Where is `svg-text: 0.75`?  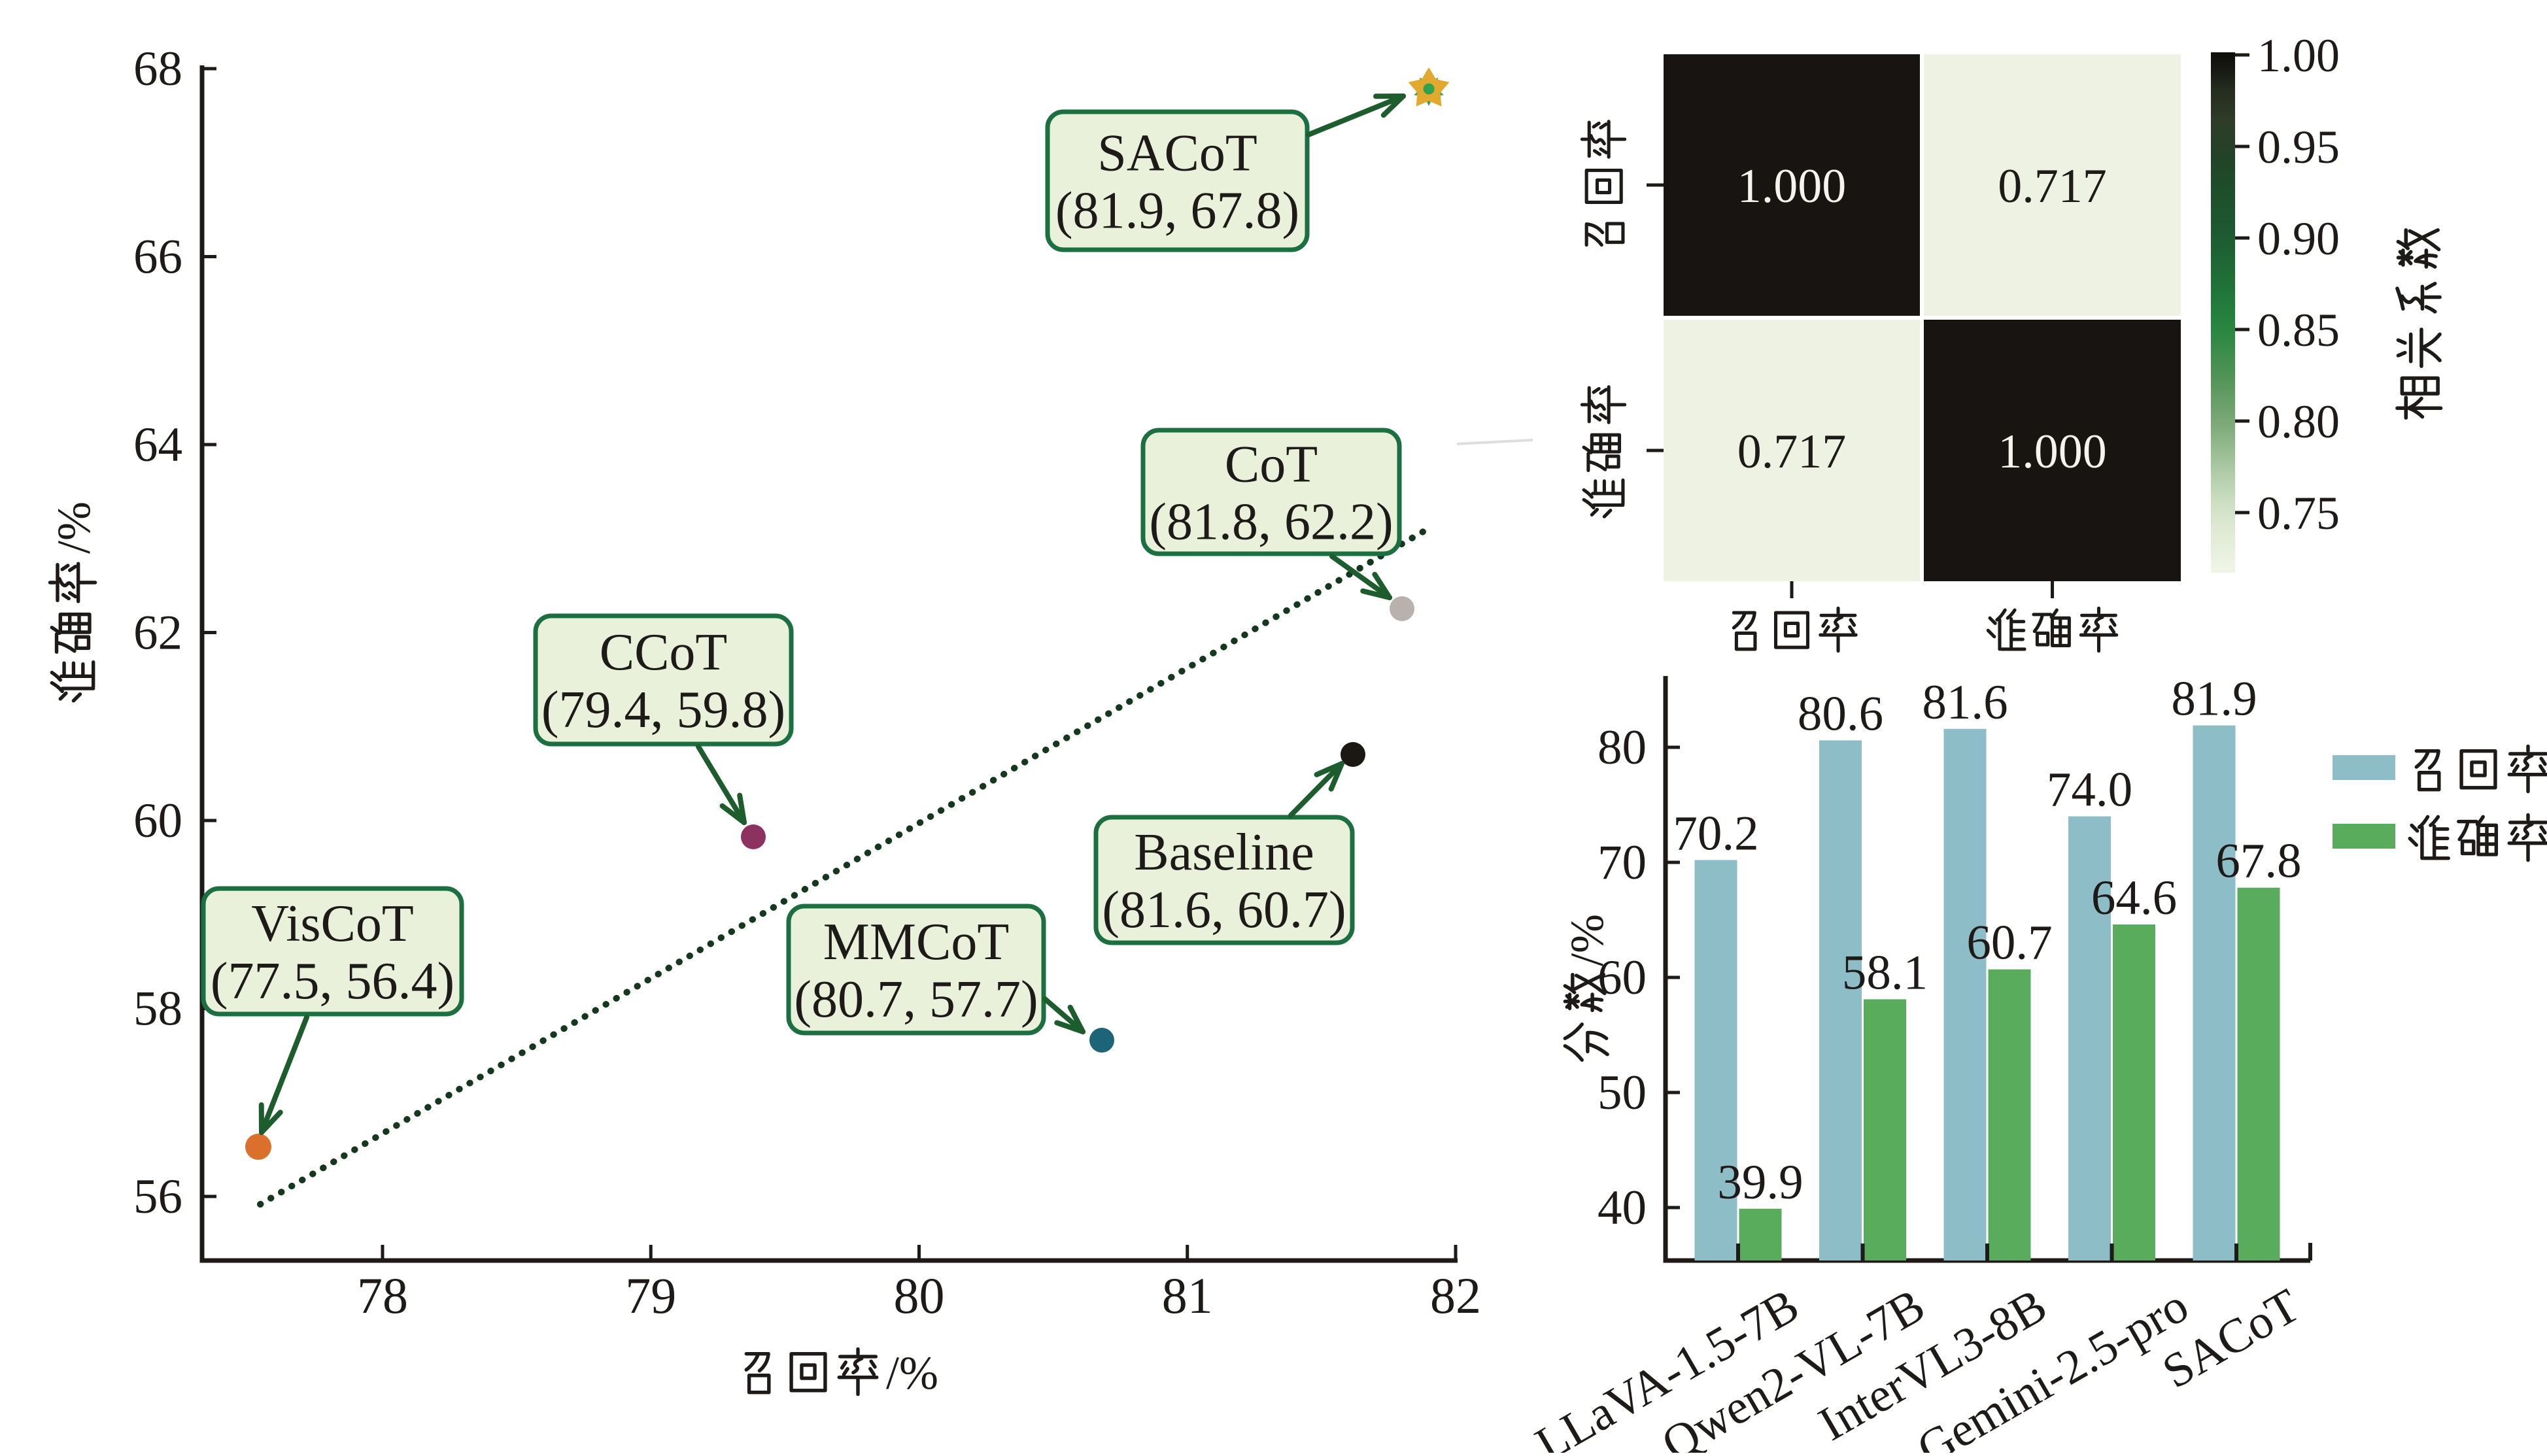 svg-text: 0.75 is located at coordinates (2298, 513).